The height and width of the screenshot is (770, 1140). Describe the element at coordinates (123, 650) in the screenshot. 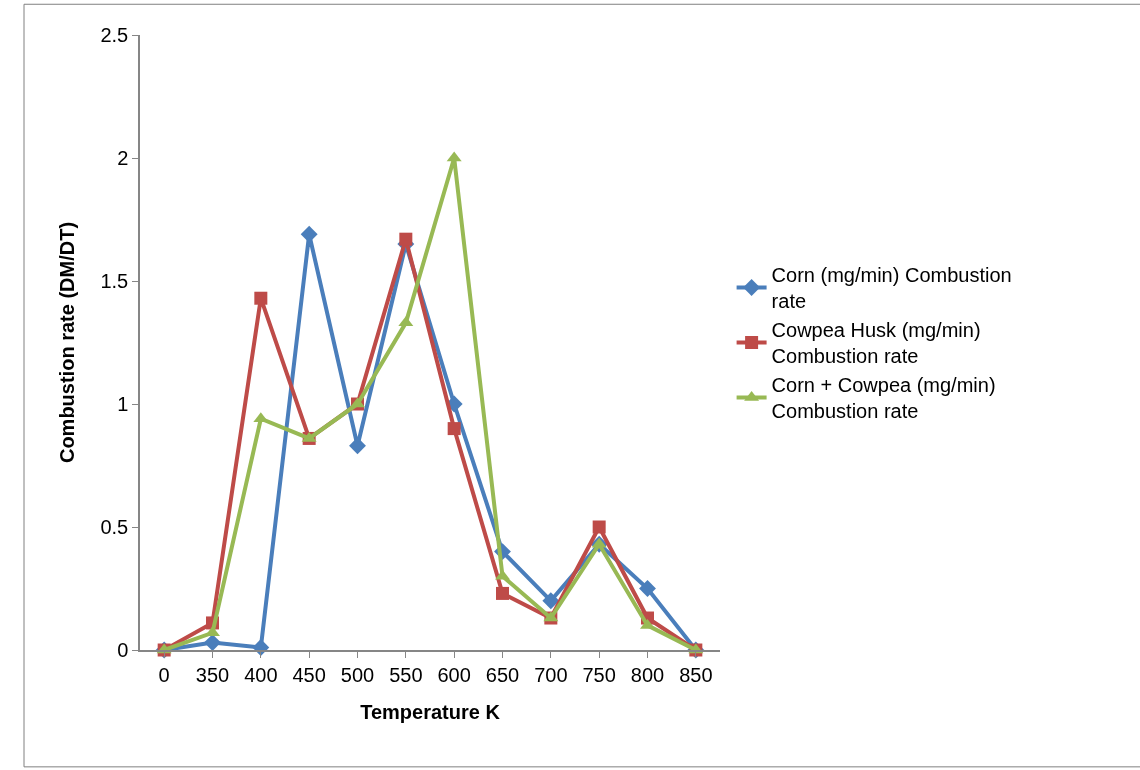

I see `y-tick-label: 0` at that location.